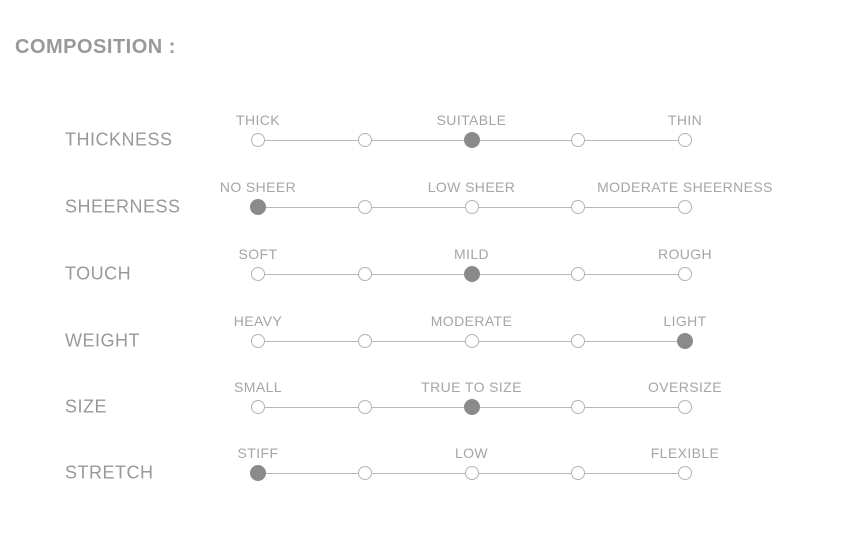 This screenshot has height=540, width=865. What do you see at coordinates (471, 120) in the screenshot?
I see `scale-label-center: SUITABLE` at bounding box center [471, 120].